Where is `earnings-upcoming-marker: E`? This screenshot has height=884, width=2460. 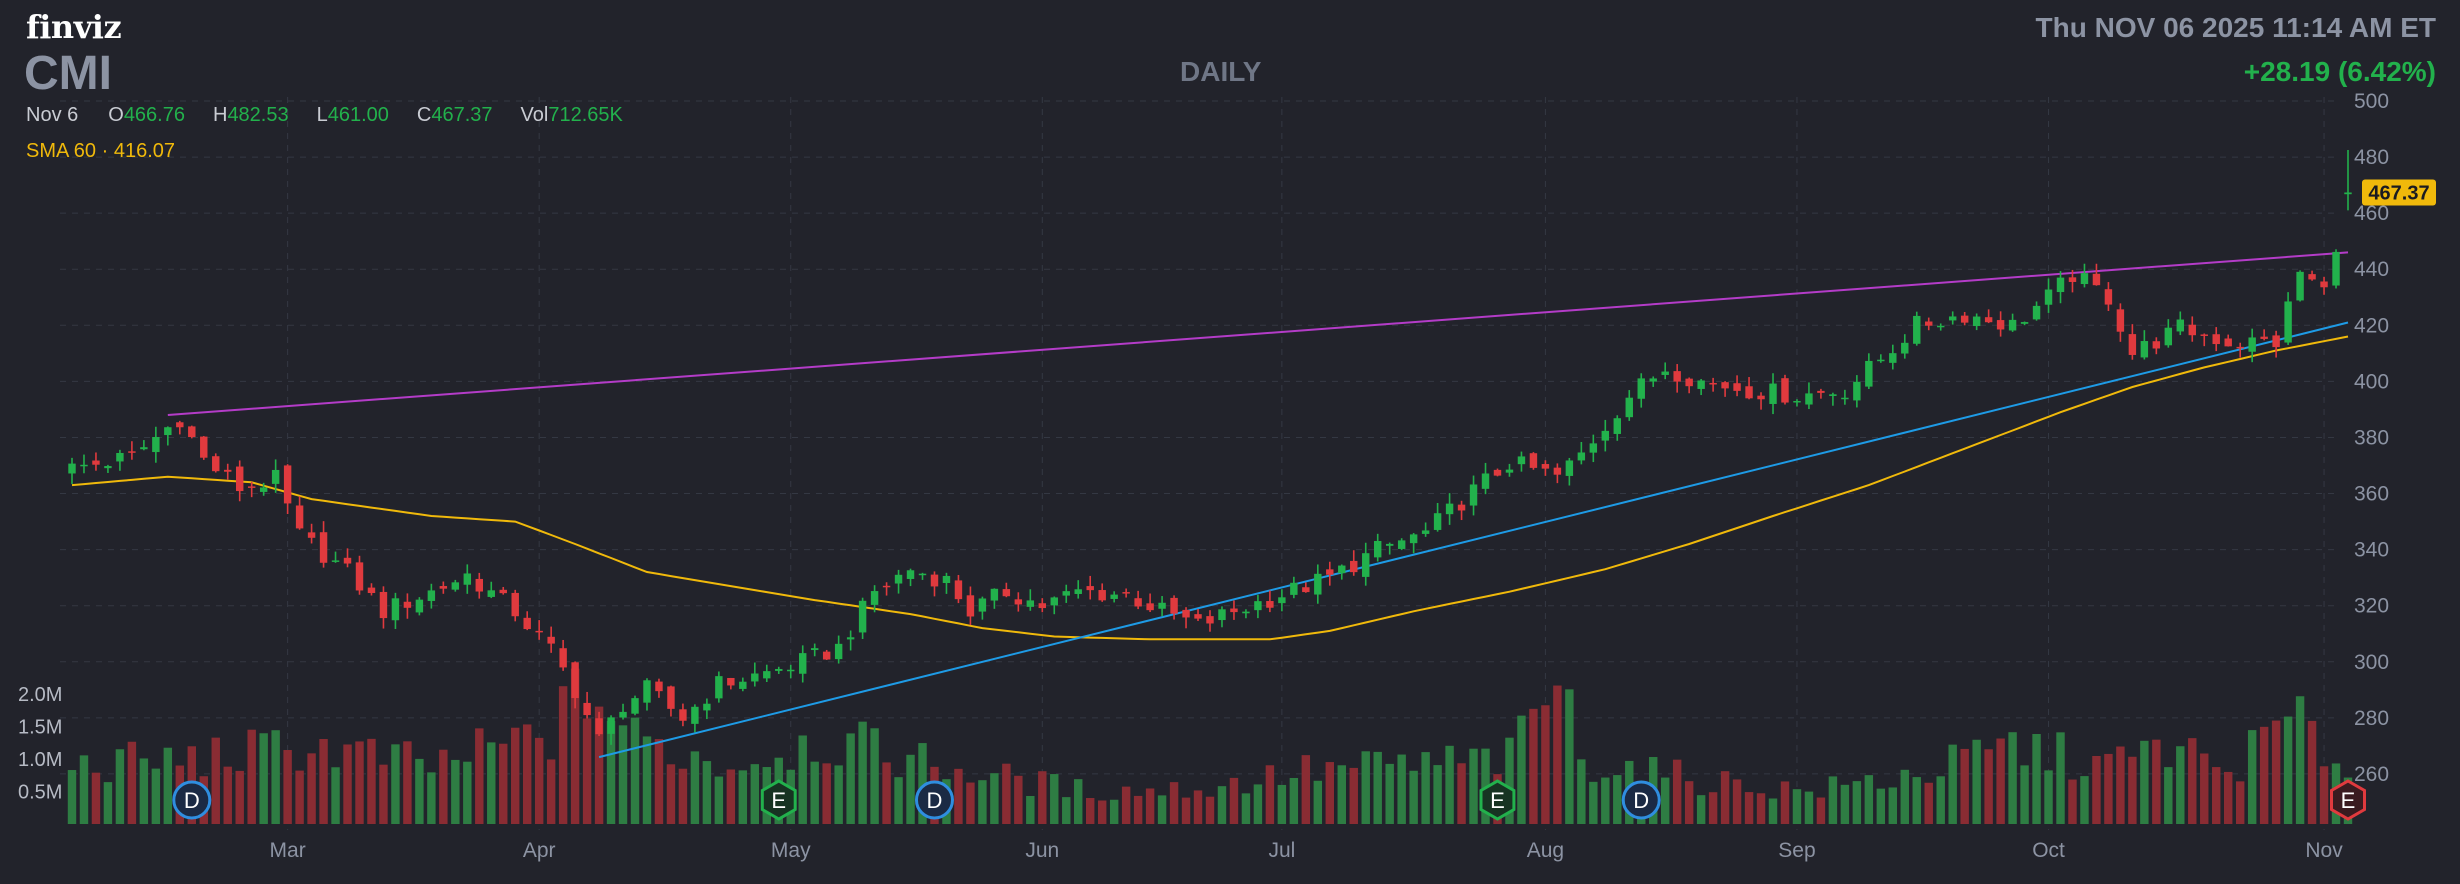
earnings-upcoming-marker: E is located at coordinates (2348, 800).